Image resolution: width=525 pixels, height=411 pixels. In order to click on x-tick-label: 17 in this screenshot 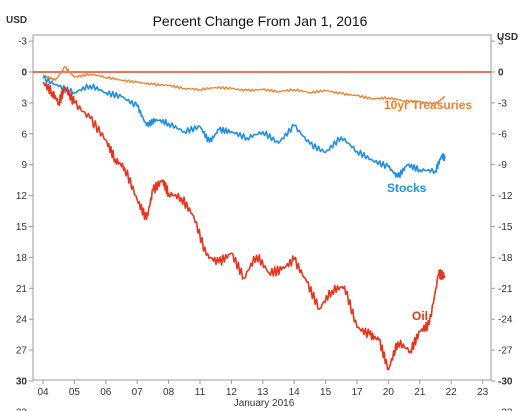, I will do `click(357, 392)`.